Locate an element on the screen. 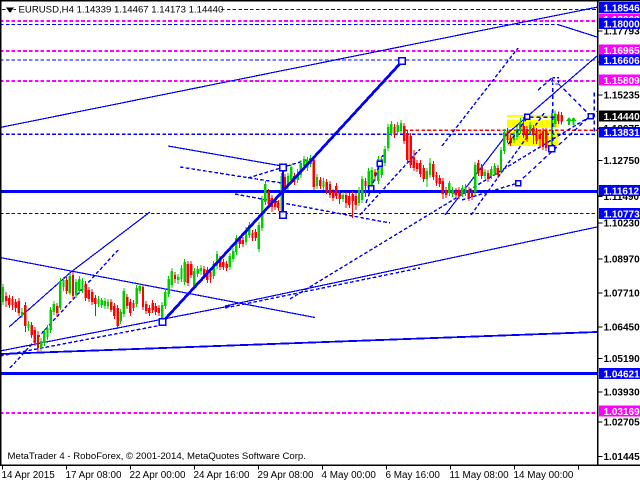 This screenshot has width=640, height=480. svg-text: 1.18546 is located at coordinates (622, 8).